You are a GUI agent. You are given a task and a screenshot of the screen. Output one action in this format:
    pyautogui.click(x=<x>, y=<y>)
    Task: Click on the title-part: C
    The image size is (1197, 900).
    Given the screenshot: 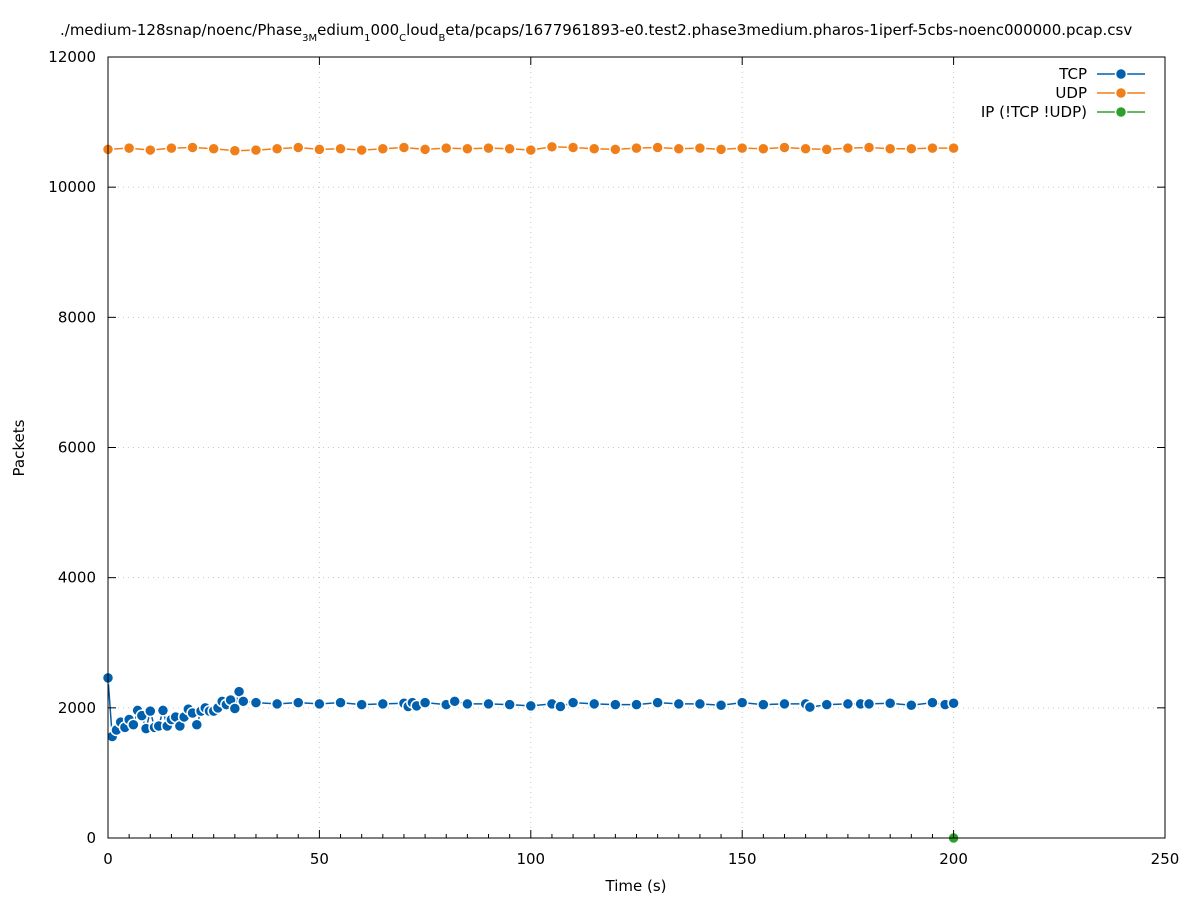 What is the action you would take?
    pyautogui.click(x=402, y=38)
    